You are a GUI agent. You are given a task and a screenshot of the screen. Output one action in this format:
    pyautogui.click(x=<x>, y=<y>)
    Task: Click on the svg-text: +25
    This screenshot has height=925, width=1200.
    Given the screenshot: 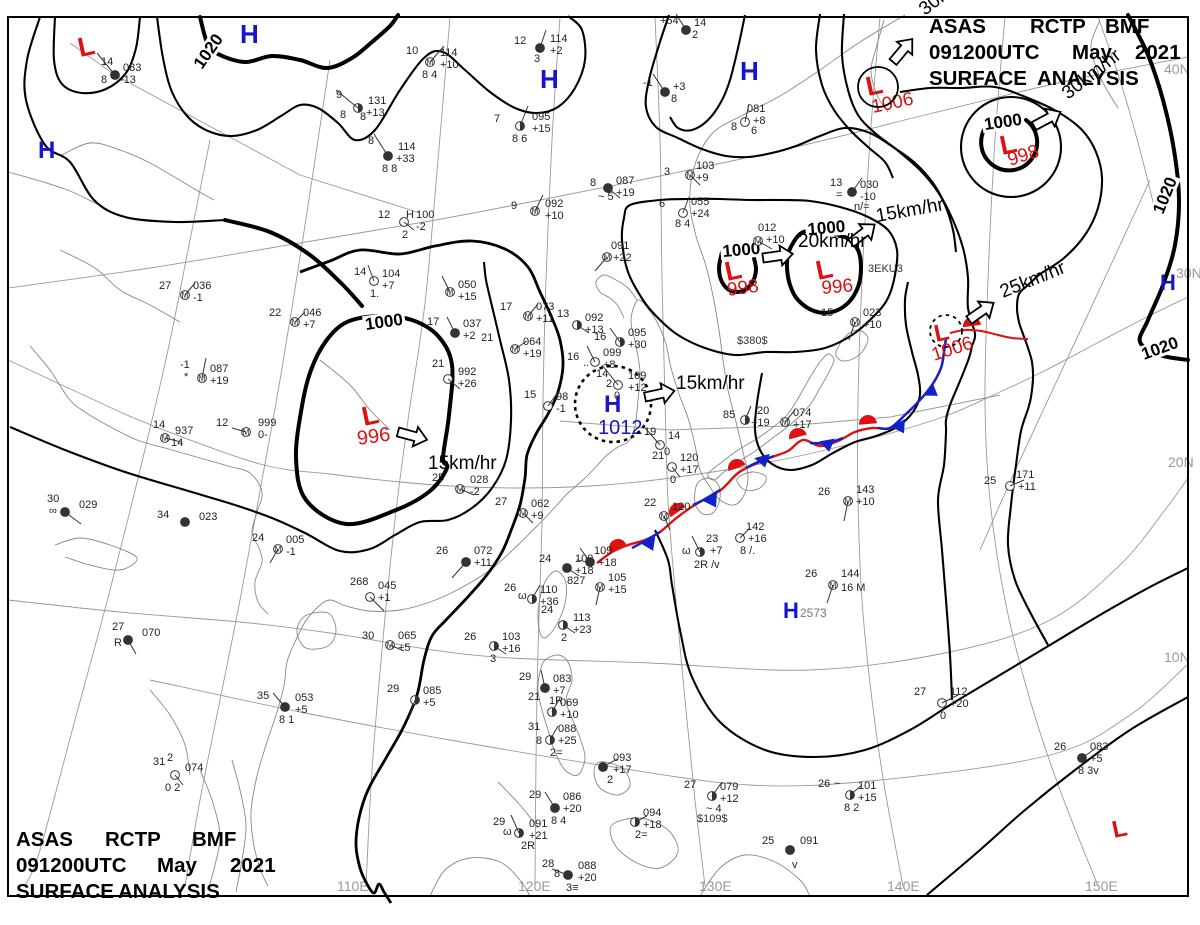 What is the action you would take?
    pyautogui.click(x=567, y=741)
    